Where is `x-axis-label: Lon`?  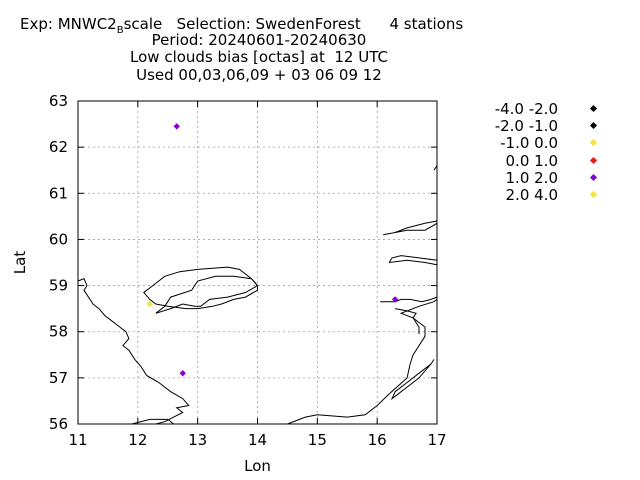
x-axis-label: Lon is located at coordinates (257, 466).